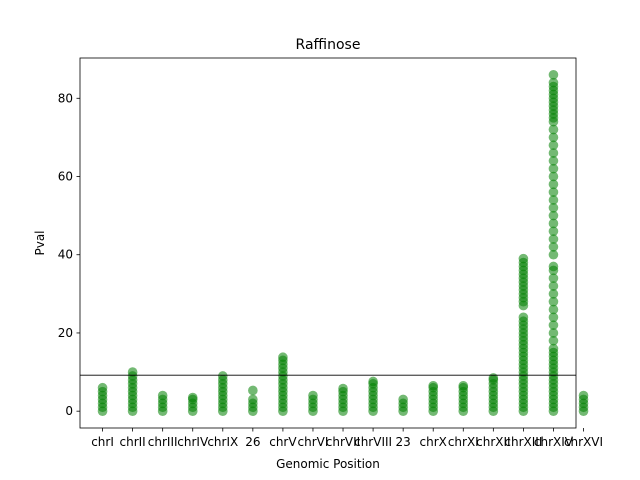 The height and width of the screenshot is (480, 640). I want to click on x-tick-label: chrVI, so click(313, 442).